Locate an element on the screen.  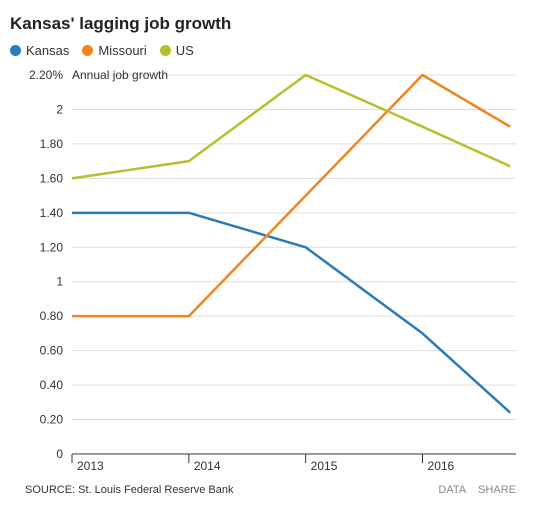
chart-title: Kansas' lagging job growth is located at coordinates (121, 23).